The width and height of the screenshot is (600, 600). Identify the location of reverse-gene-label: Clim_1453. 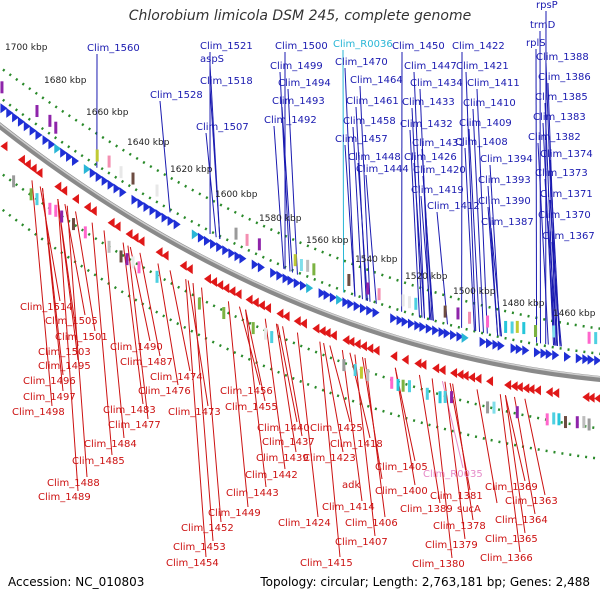
(199, 547).